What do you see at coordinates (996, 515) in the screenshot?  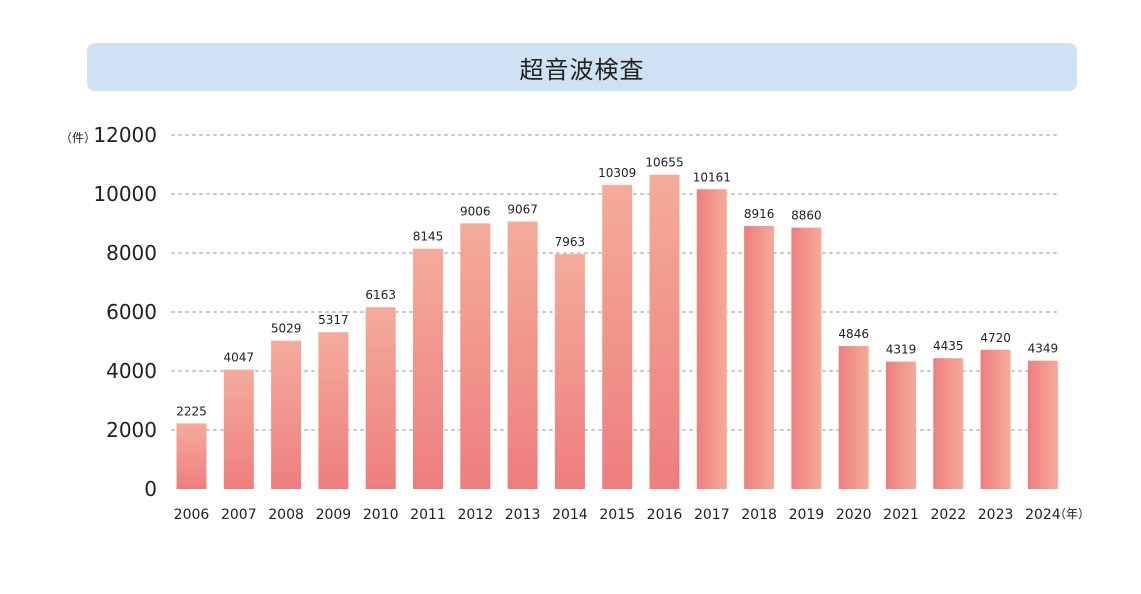 I see `x-tick-label-2023: 2023` at bounding box center [996, 515].